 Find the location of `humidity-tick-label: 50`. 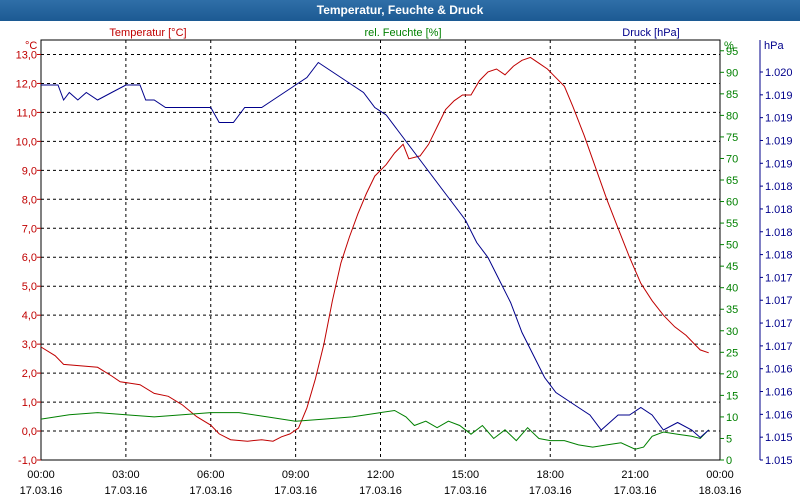

humidity-tick-label: 50 is located at coordinates (732, 246).